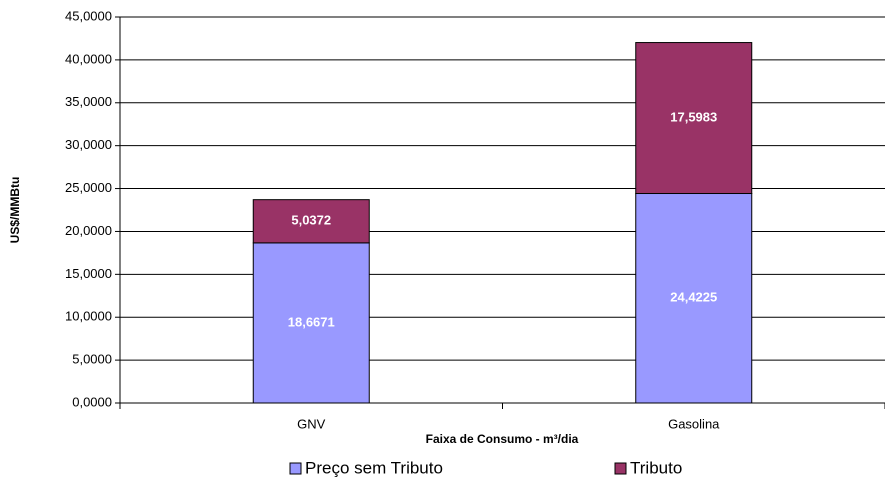  Describe the element at coordinates (311, 423) in the screenshot. I see `x-tick-label: GNV` at that location.